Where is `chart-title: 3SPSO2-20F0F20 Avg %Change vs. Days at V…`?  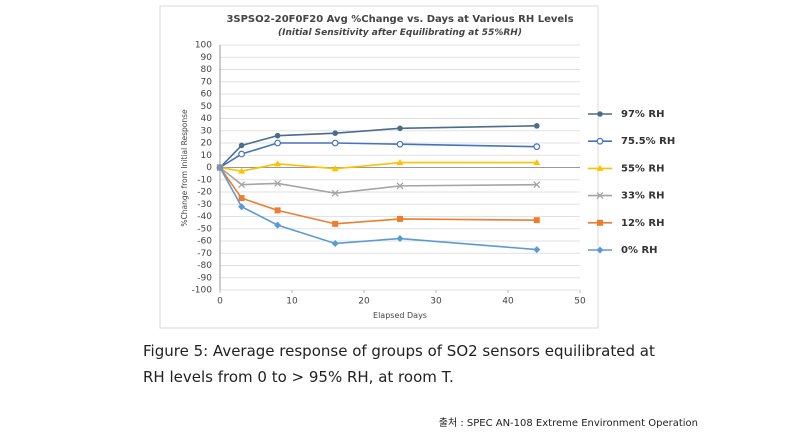 chart-title: 3SPSO2-20F0F20 Avg %Change vs. Days at V… is located at coordinates (399, 19).